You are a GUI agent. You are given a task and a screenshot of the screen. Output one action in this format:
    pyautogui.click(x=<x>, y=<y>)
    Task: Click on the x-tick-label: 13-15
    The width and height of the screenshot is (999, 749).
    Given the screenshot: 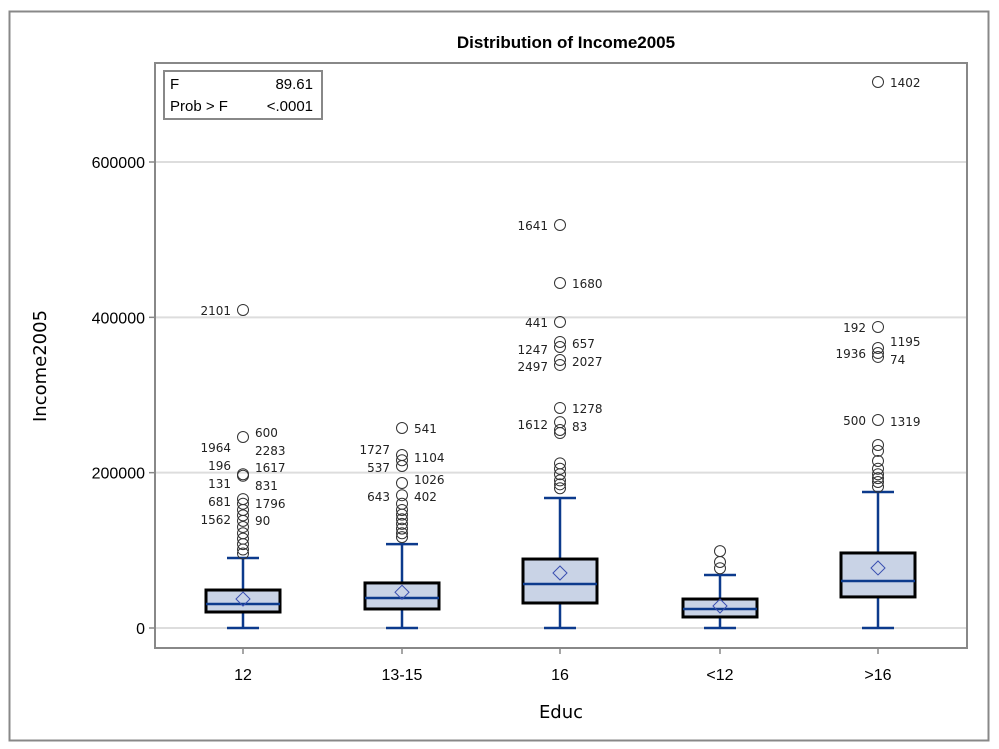 What is the action you would take?
    pyautogui.click(x=402, y=675)
    